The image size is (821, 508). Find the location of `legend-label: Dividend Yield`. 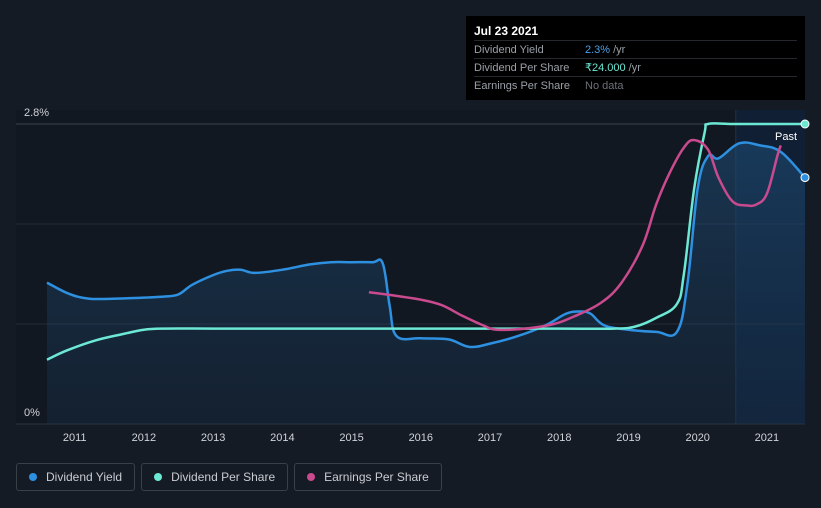

legend-label: Dividend Yield is located at coordinates (84, 477).